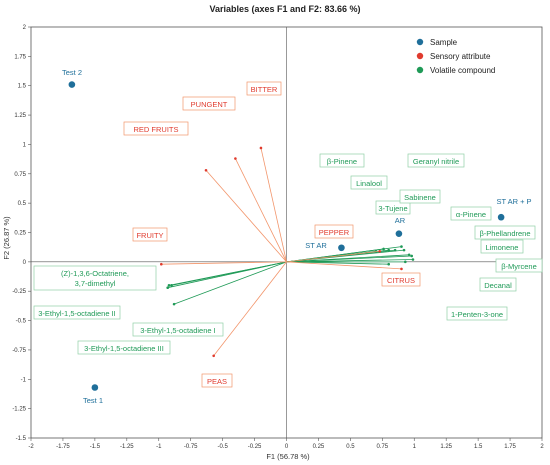 This screenshot has width=550, height=465. What do you see at coordinates (319, 447) in the screenshot?
I see `x-tick-label: 0.25` at bounding box center [319, 447].